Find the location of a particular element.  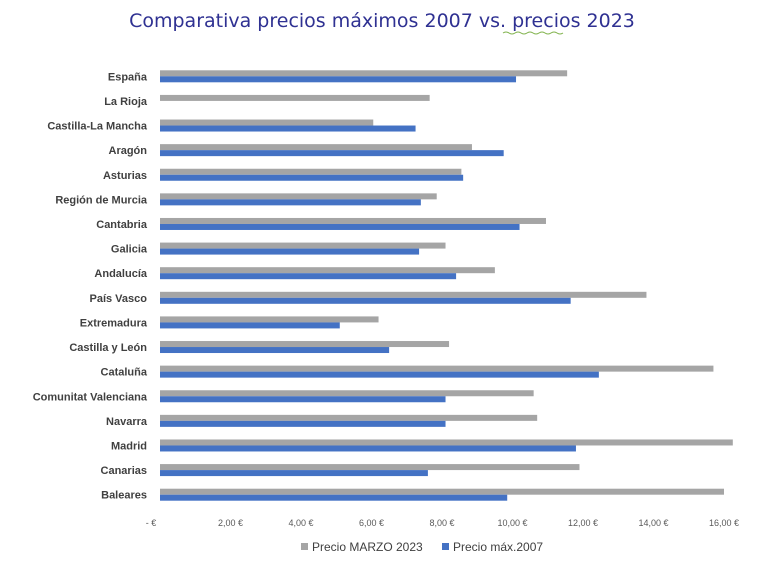

x-tick-label: 10,00 € is located at coordinates (512, 523).